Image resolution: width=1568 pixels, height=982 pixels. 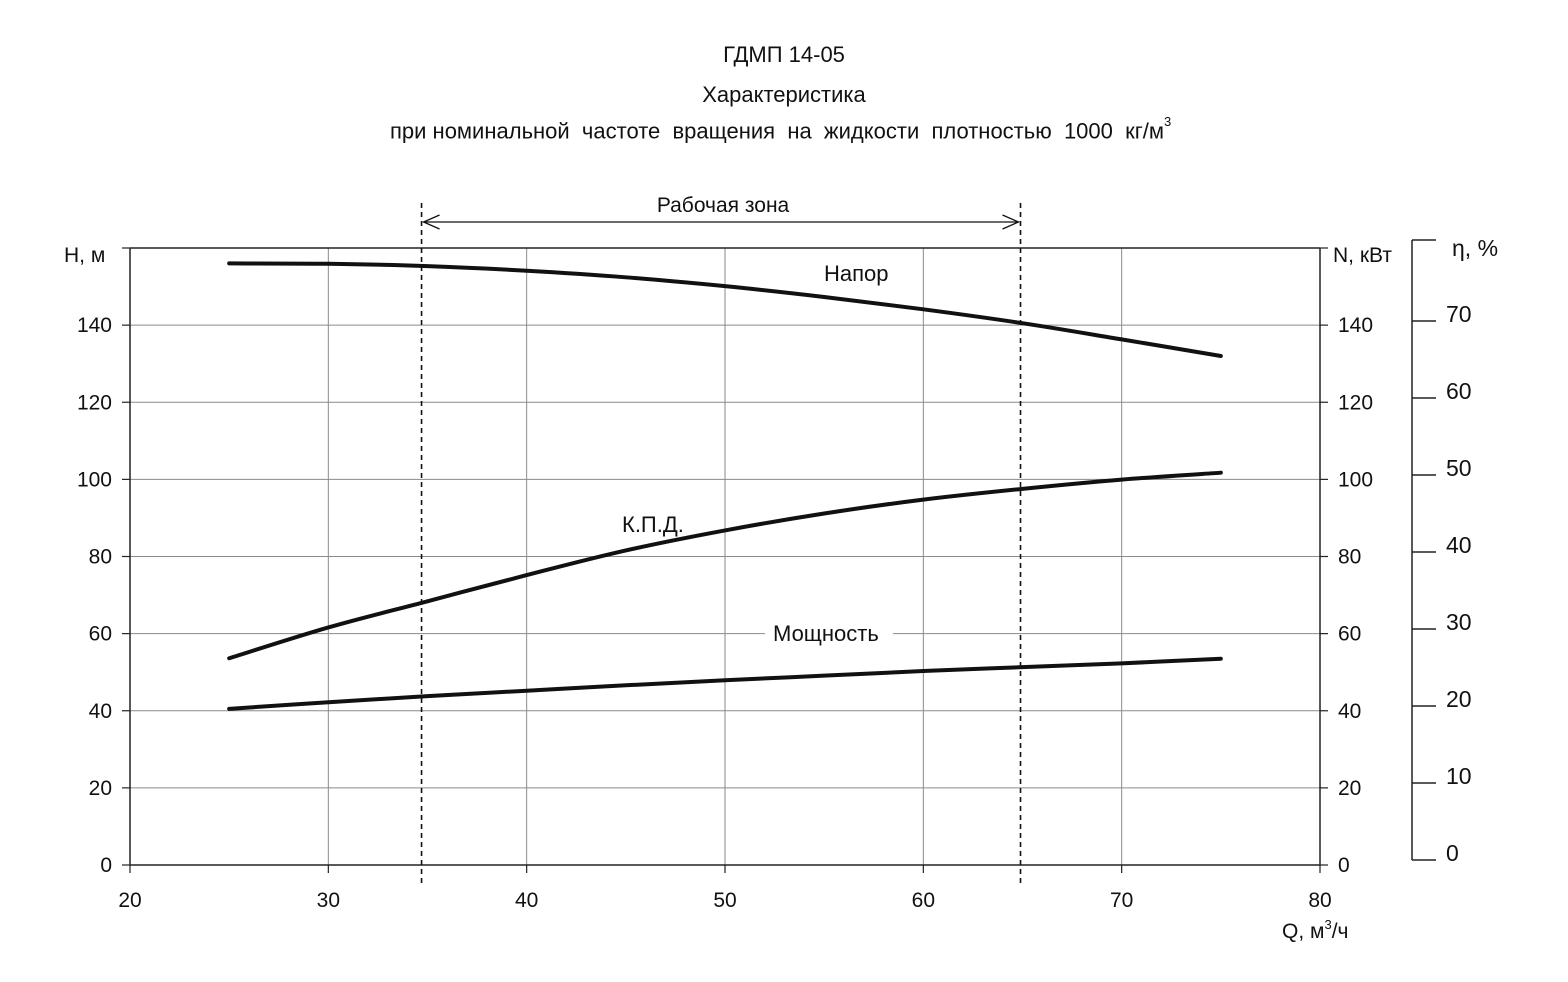 What do you see at coordinates (94, 479) in the screenshot?
I see `y-left-tick-label-100: 100` at bounding box center [94, 479].